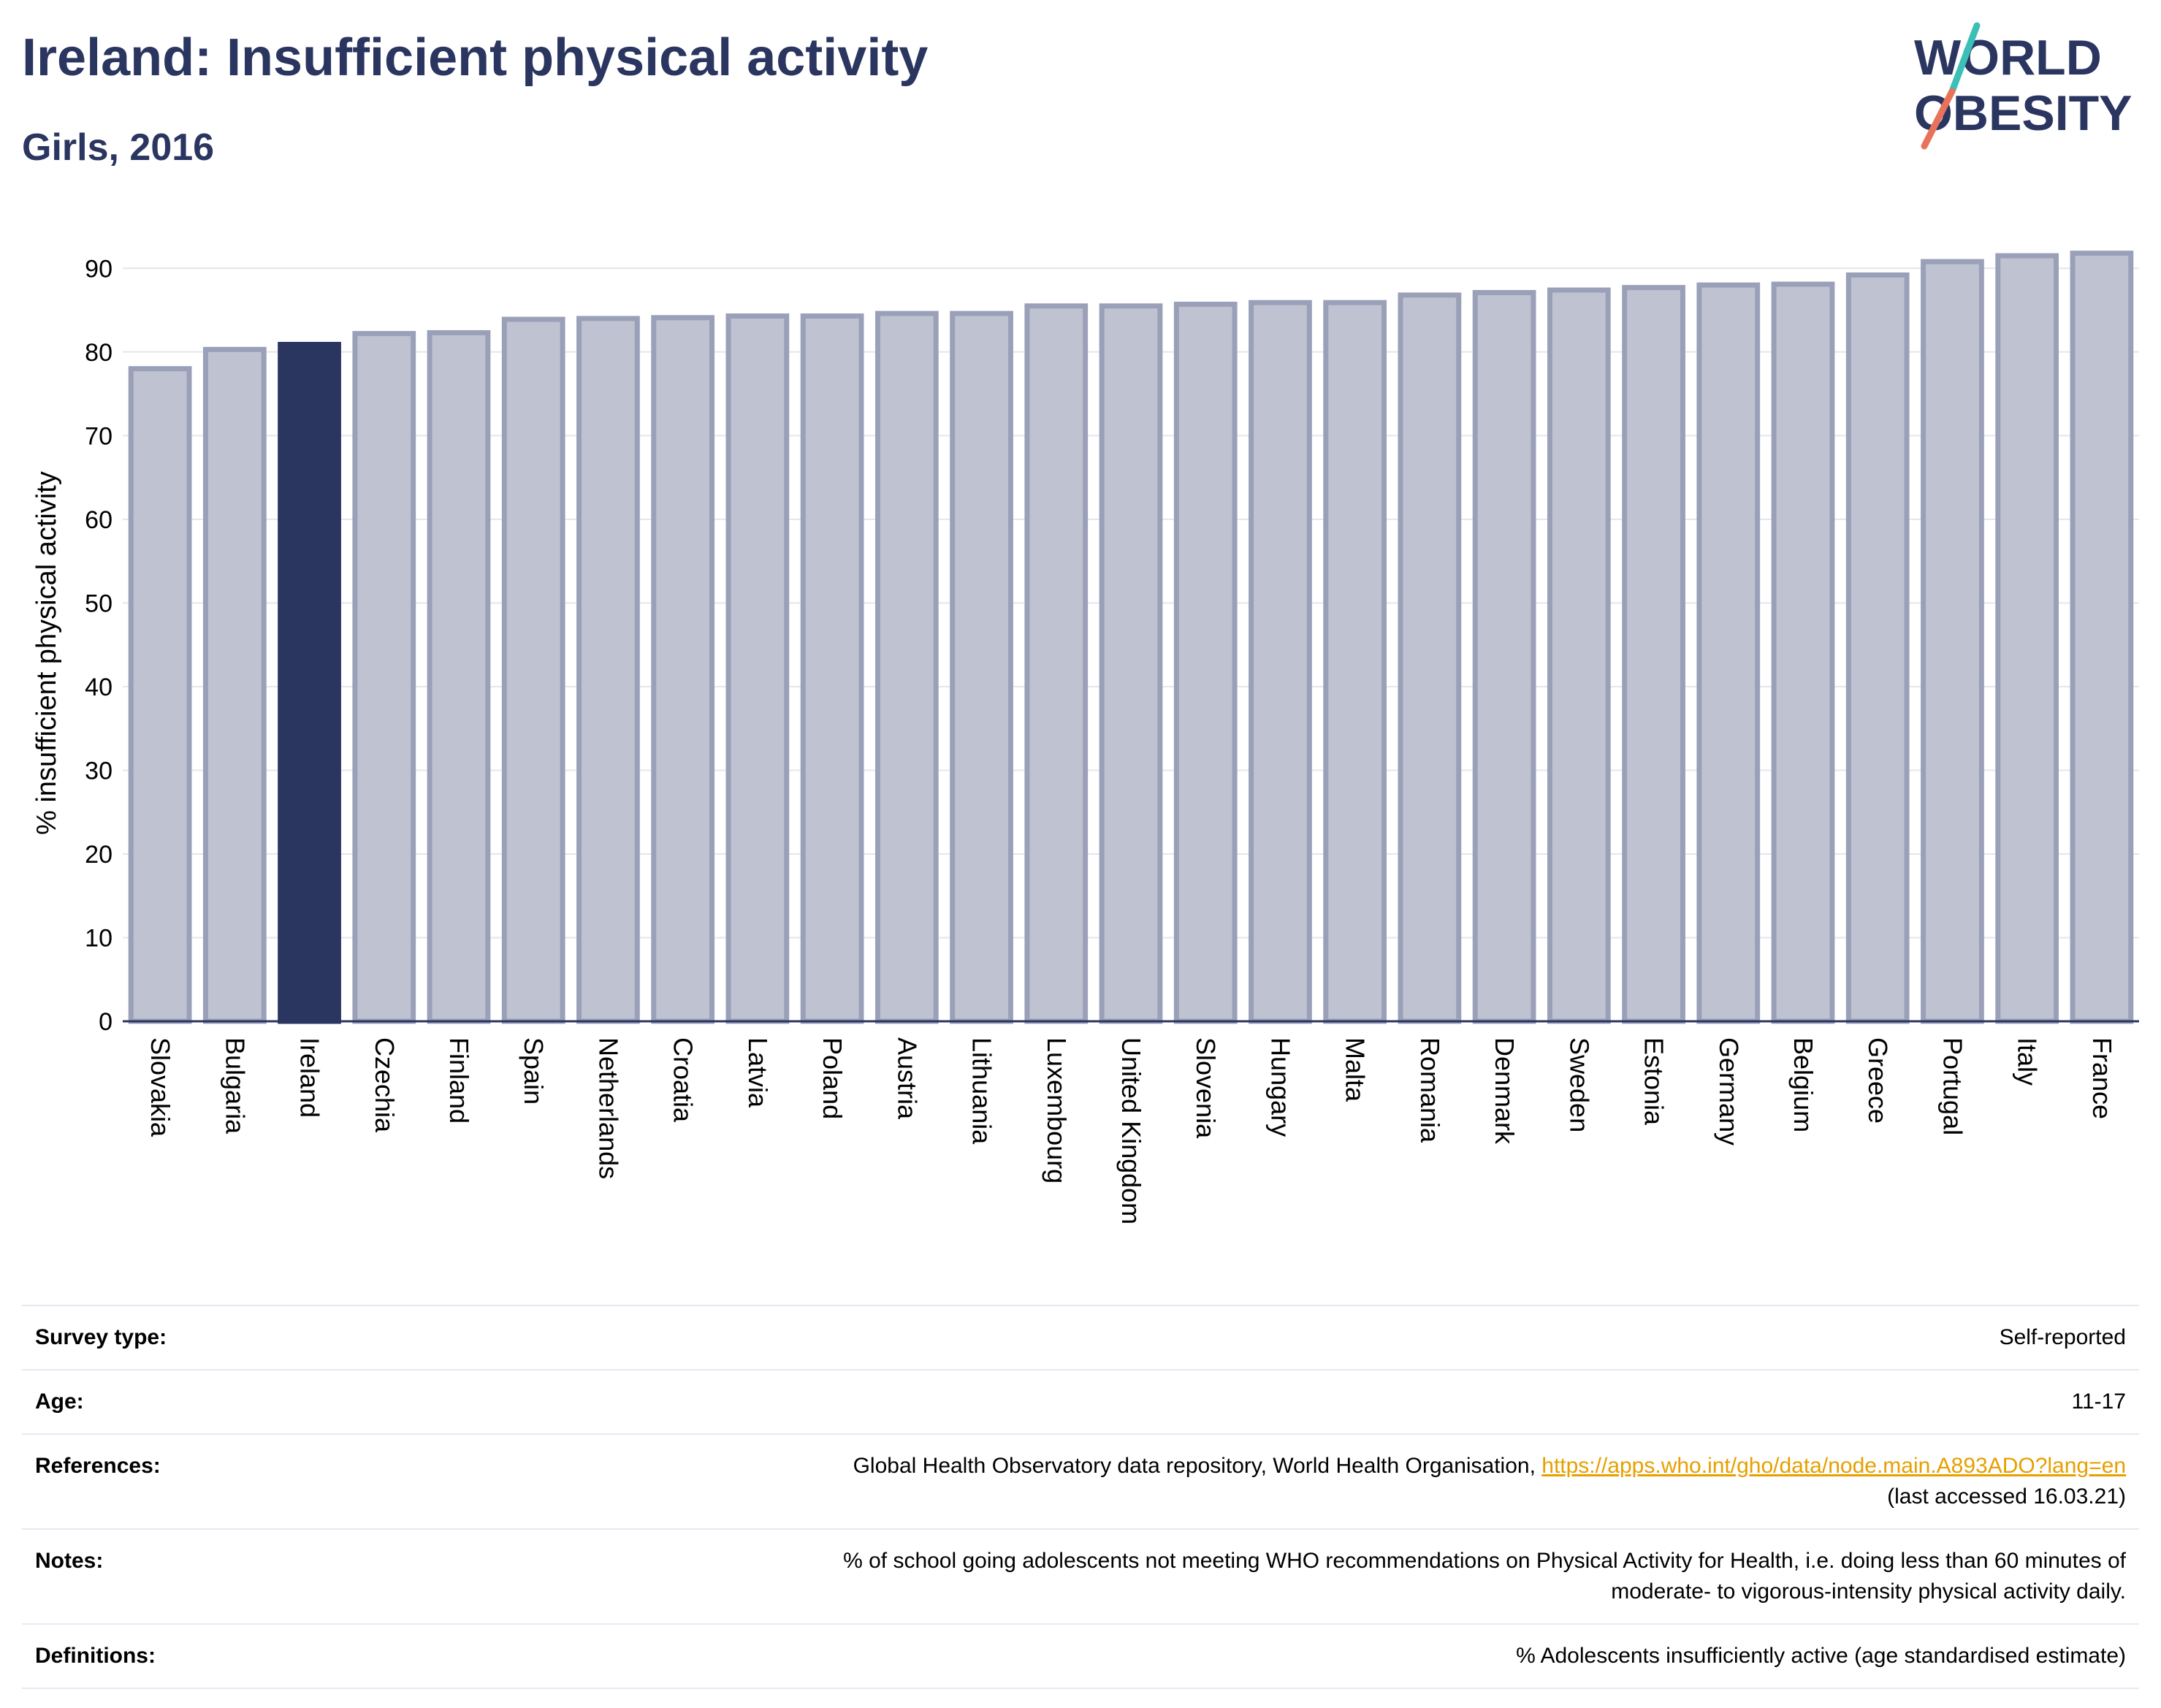 This screenshot has width=2161, height=1708. I want to click on details-key: Definitions:, so click(96, 1656).